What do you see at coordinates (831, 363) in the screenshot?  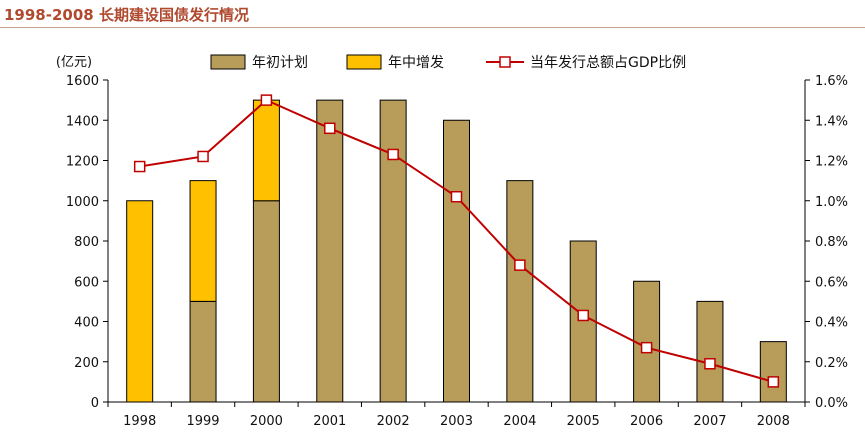 I see `y-right-tick-label: 0.2%` at bounding box center [831, 363].